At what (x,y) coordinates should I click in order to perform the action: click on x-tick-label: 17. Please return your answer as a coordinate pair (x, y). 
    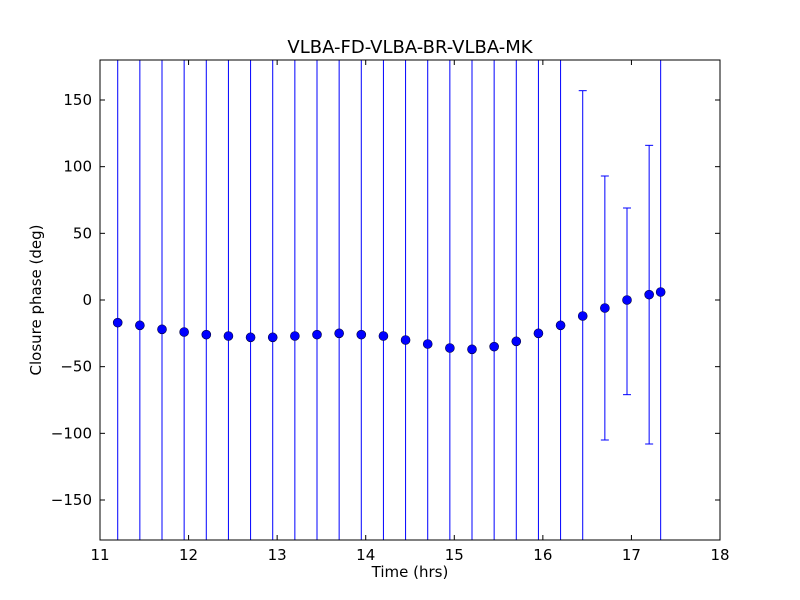
    Looking at the image, I should click on (631, 555).